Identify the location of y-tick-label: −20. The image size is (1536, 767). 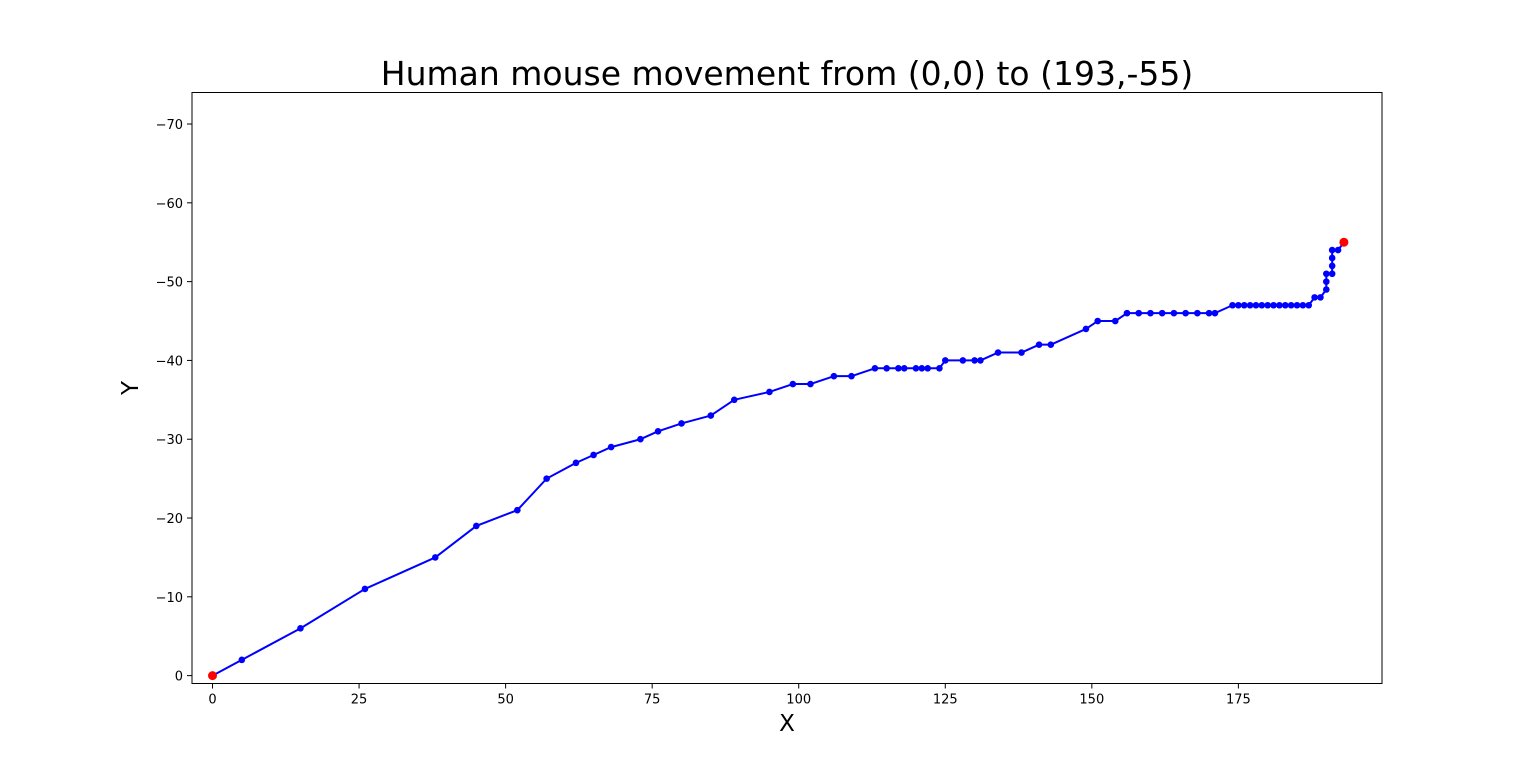
(169, 519).